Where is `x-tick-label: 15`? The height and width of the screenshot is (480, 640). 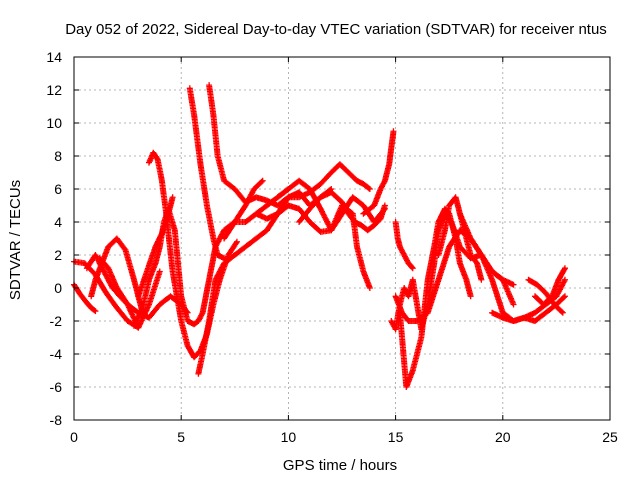
x-tick-label: 15 is located at coordinates (396, 437).